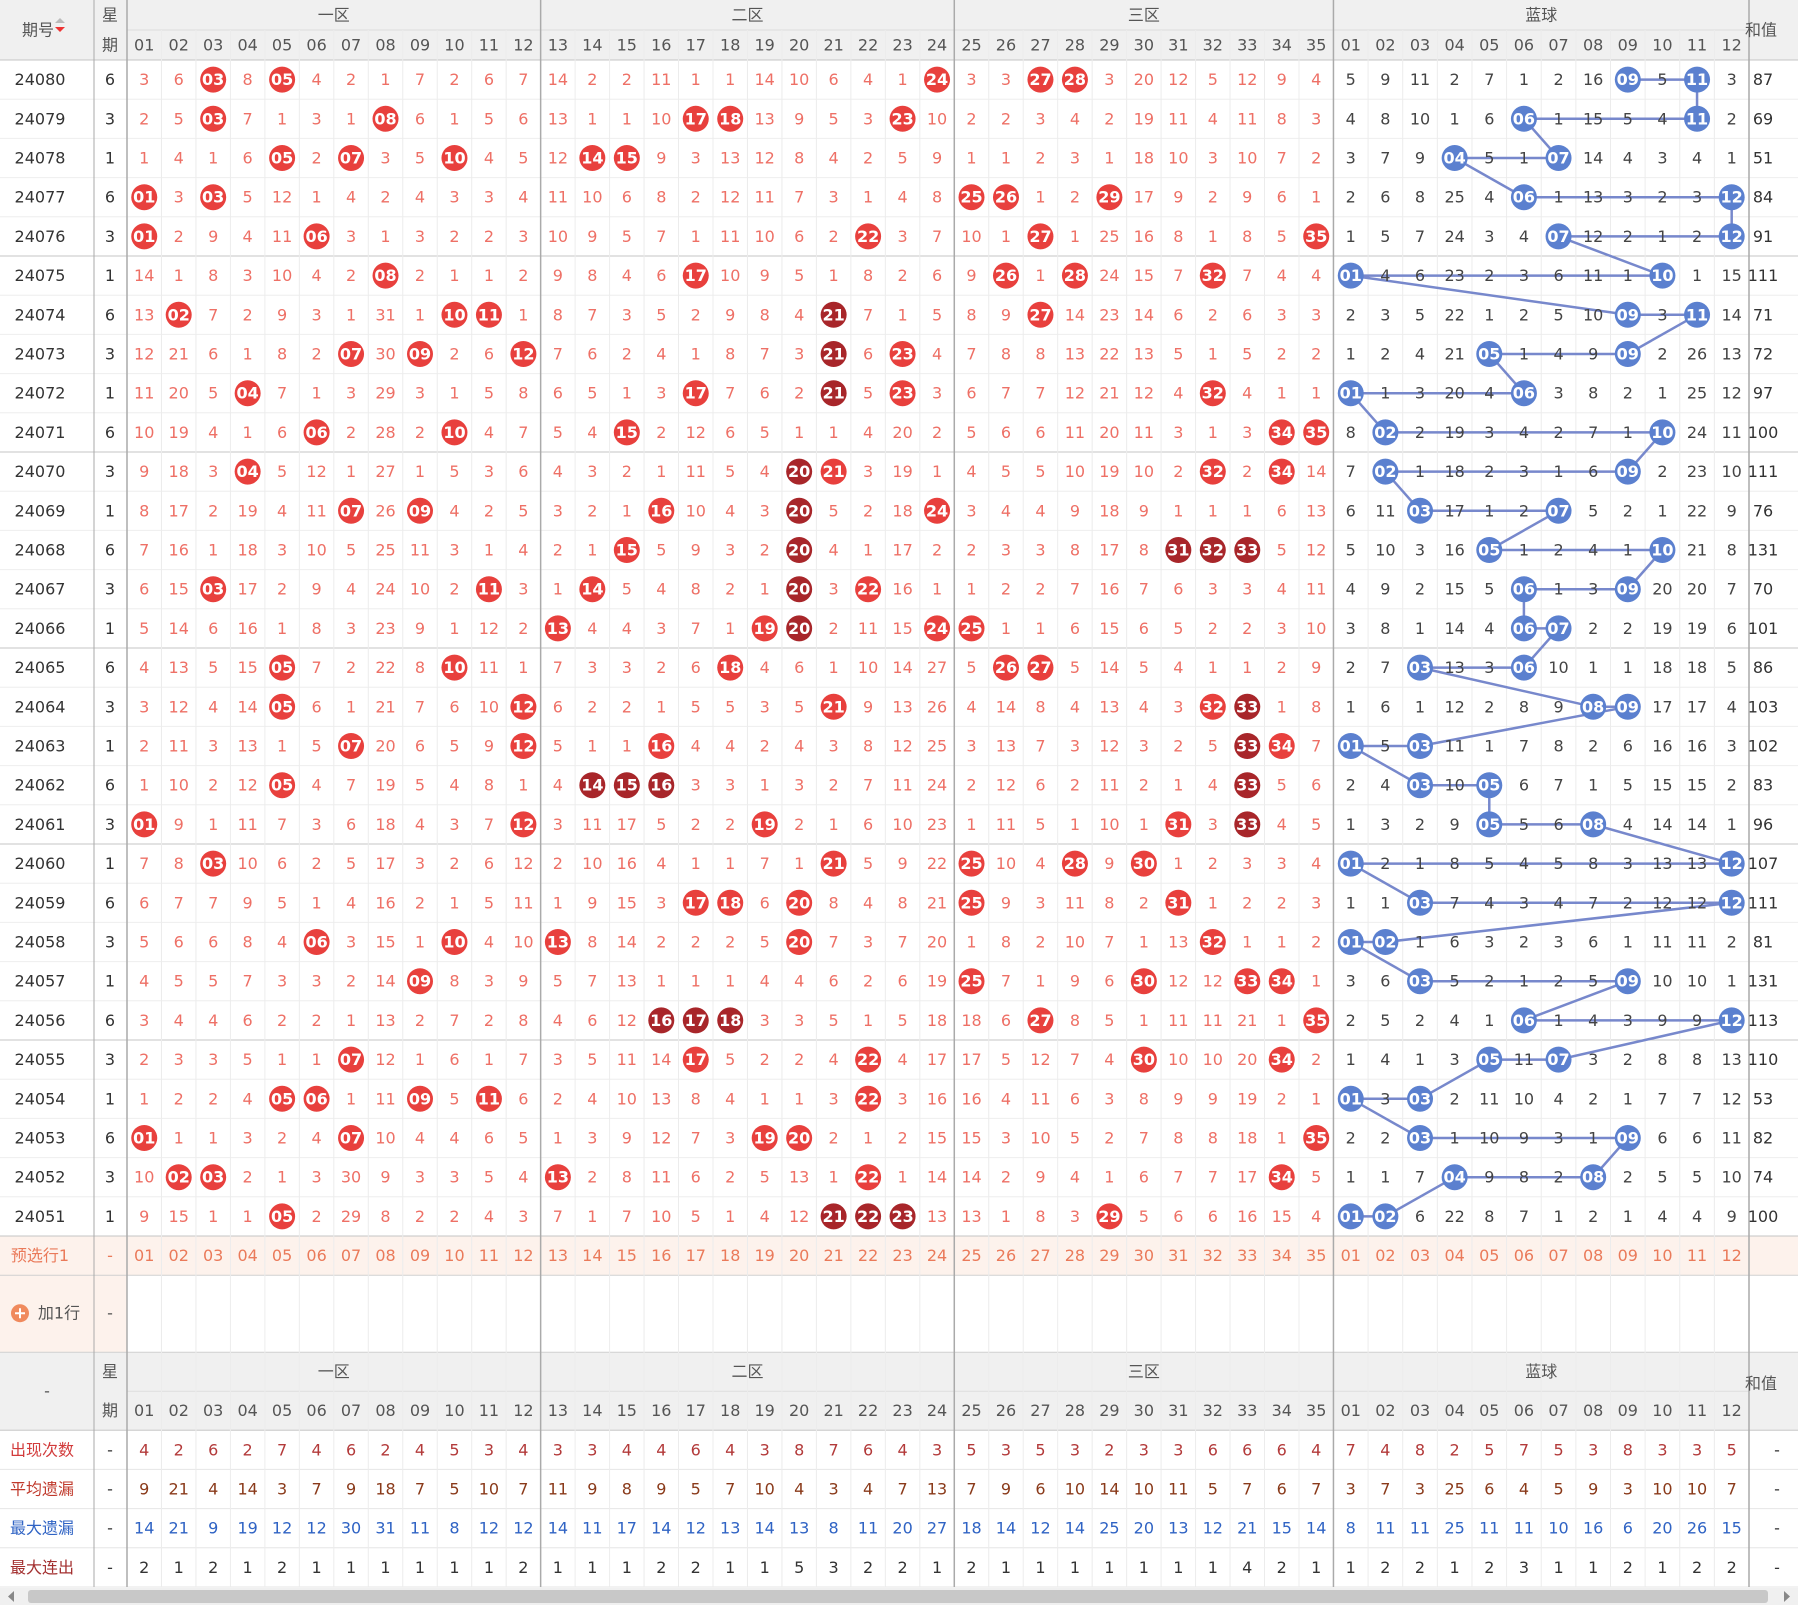 This screenshot has height=1605, width=1798. I want to click on preselect-number: 23, so click(902, 1255).